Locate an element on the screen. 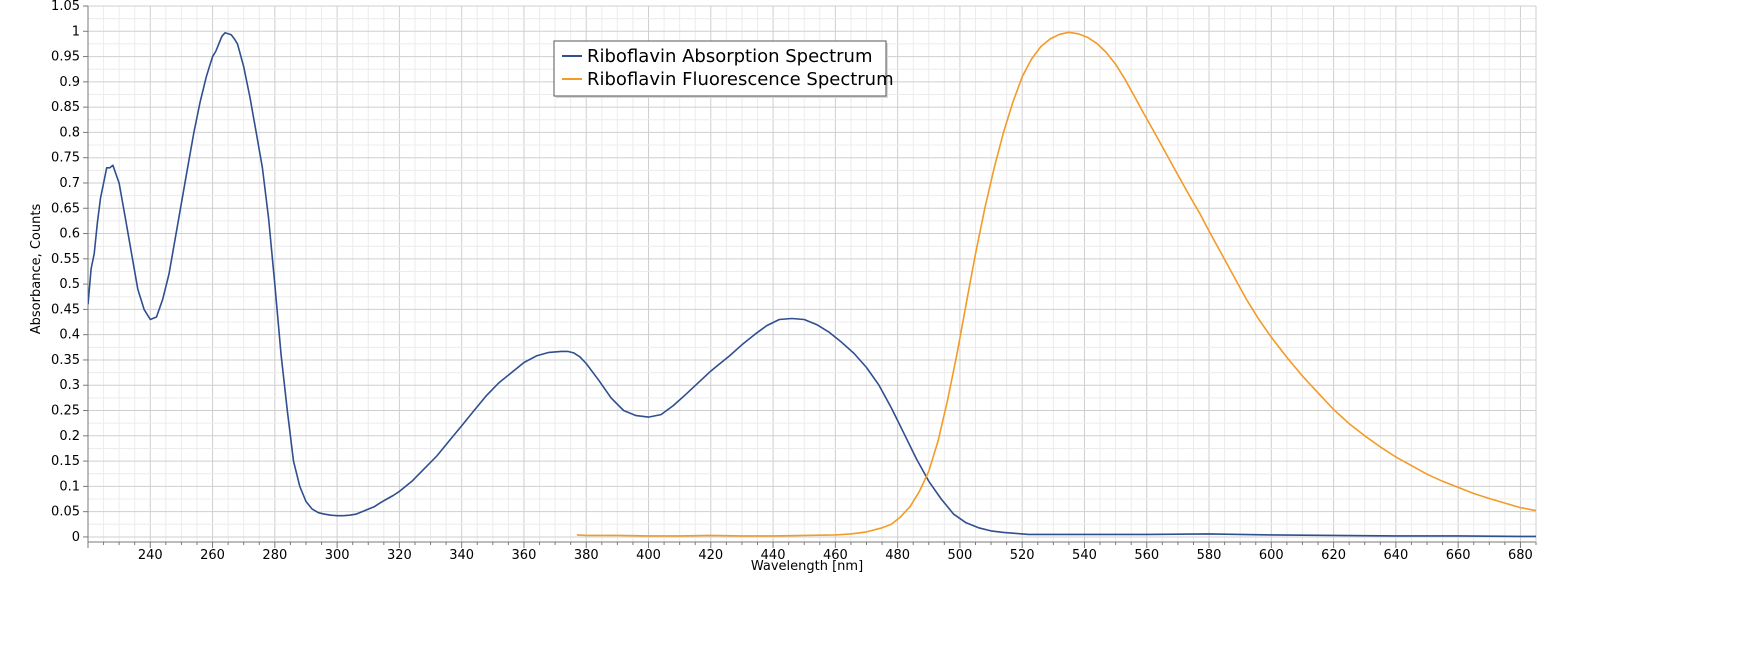 The height and width of the screenshot is (656, 1753). x-tick-label: 500 is located at coordinates (959, 555).